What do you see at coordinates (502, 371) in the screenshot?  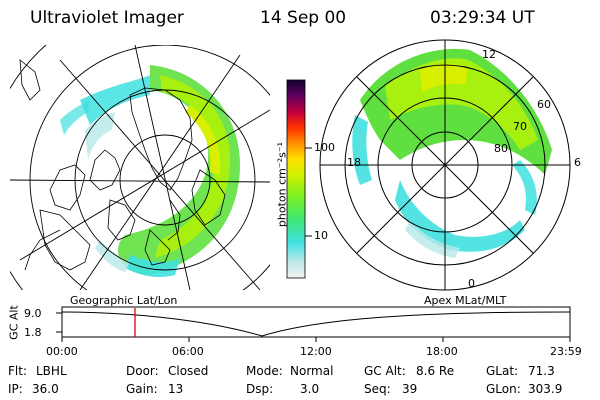 I see `glat-label: GLat:` at bounding box center [502, 371].